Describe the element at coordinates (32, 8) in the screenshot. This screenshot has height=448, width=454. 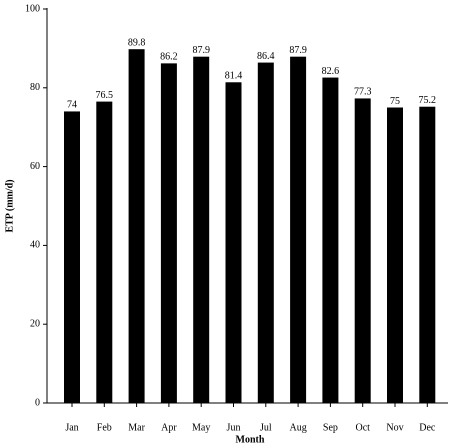
I see `y-tick-label: 100` at that location.